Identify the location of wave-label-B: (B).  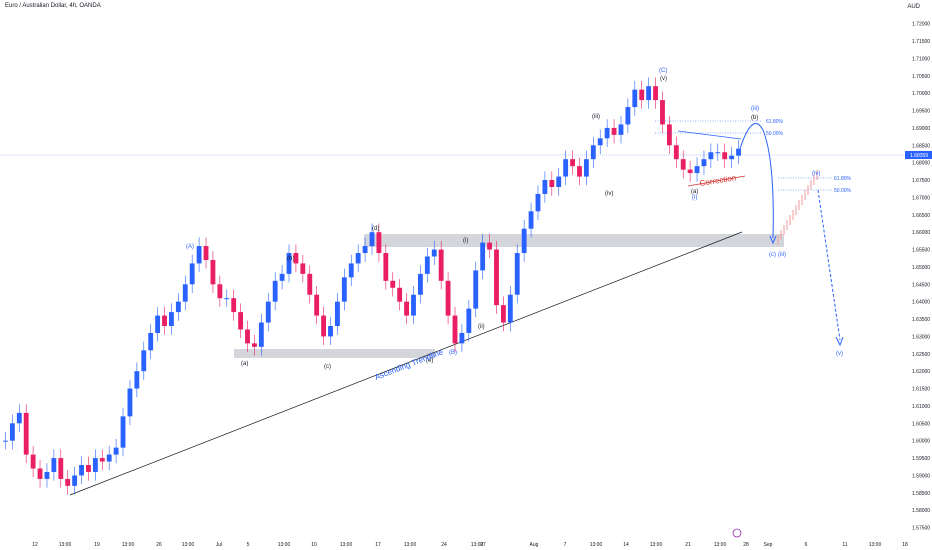
(453, 353).